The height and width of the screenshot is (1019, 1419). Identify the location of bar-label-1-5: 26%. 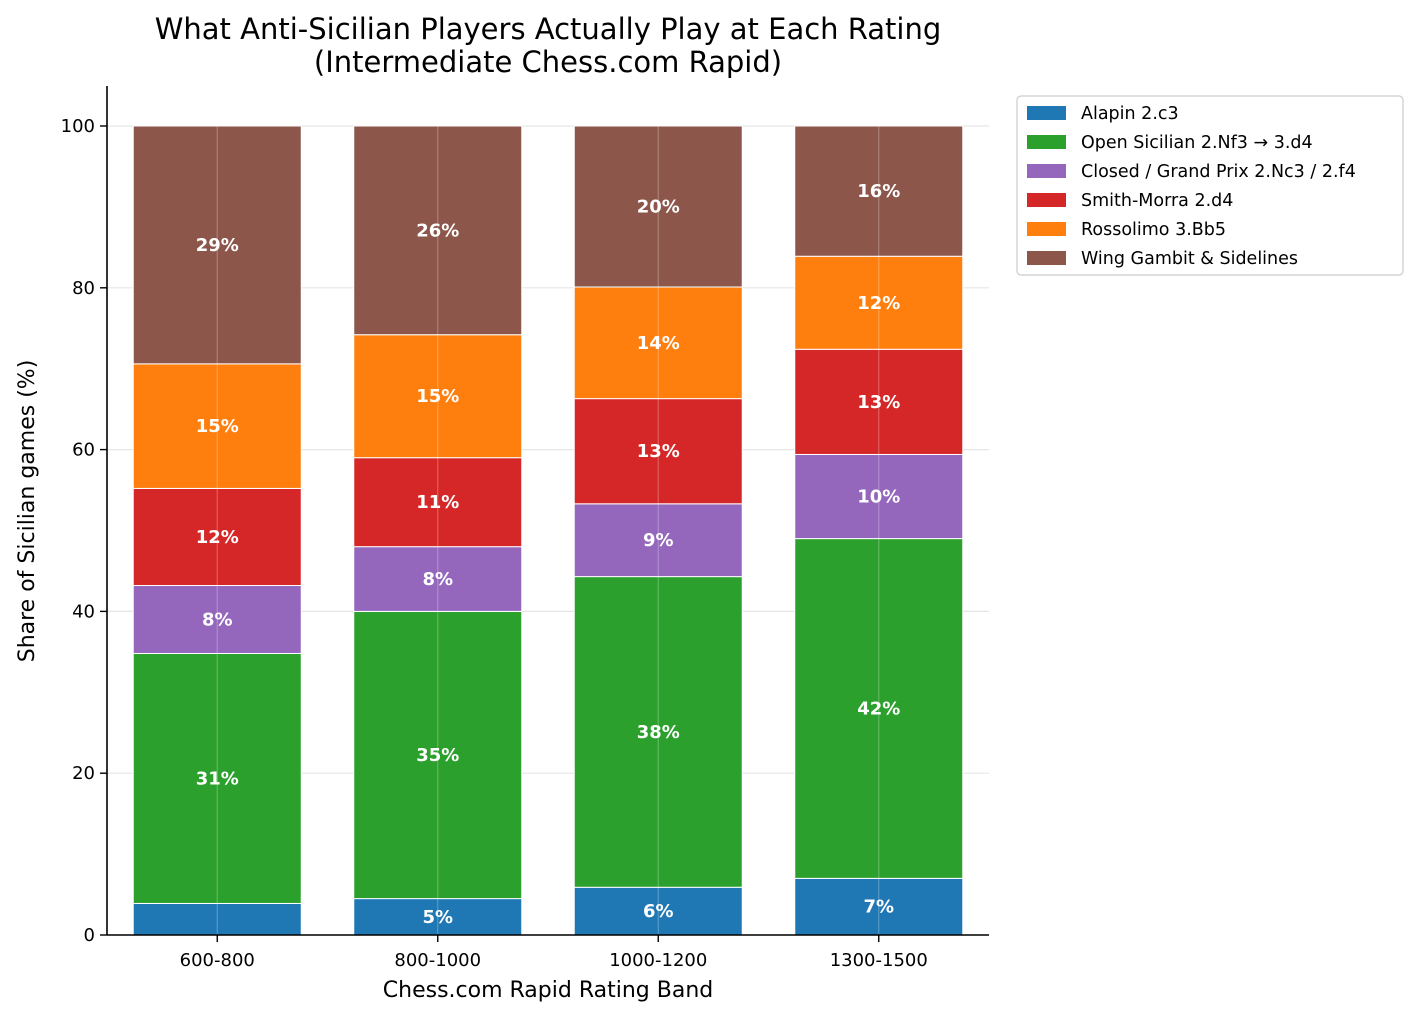
(437, 230).